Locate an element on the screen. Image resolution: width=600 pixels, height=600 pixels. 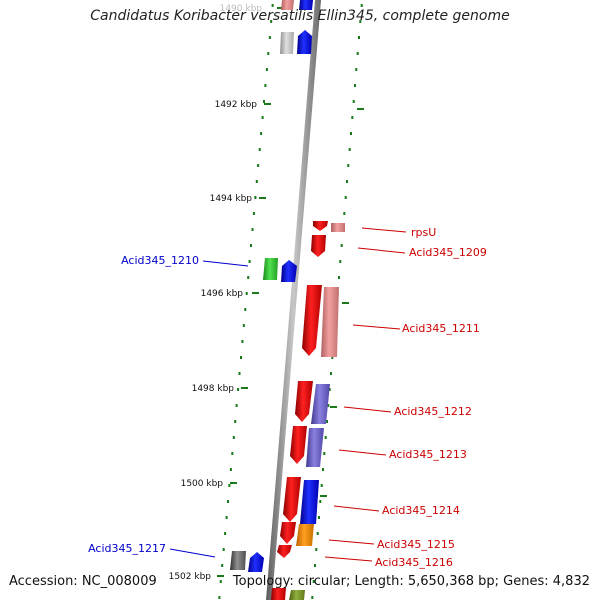
tick-label: 1496 kbp is located at coordinates (222, 294).